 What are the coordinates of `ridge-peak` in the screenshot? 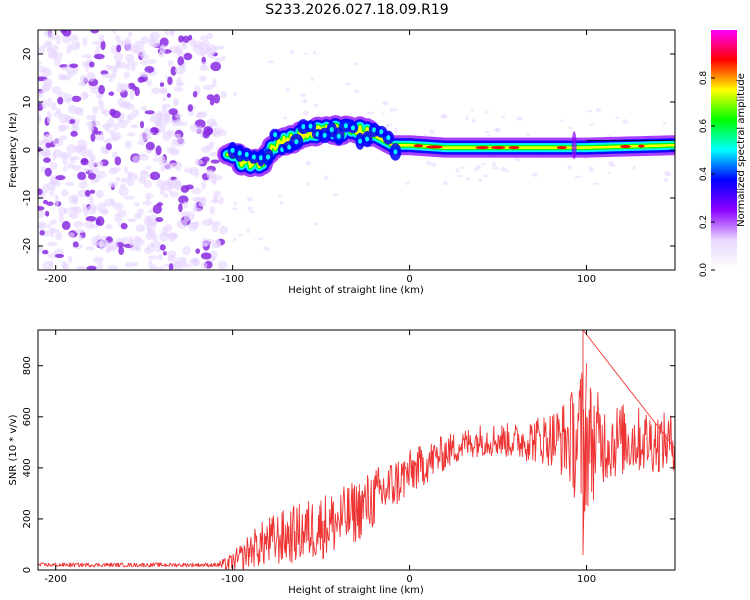 It's located at (482, 148).